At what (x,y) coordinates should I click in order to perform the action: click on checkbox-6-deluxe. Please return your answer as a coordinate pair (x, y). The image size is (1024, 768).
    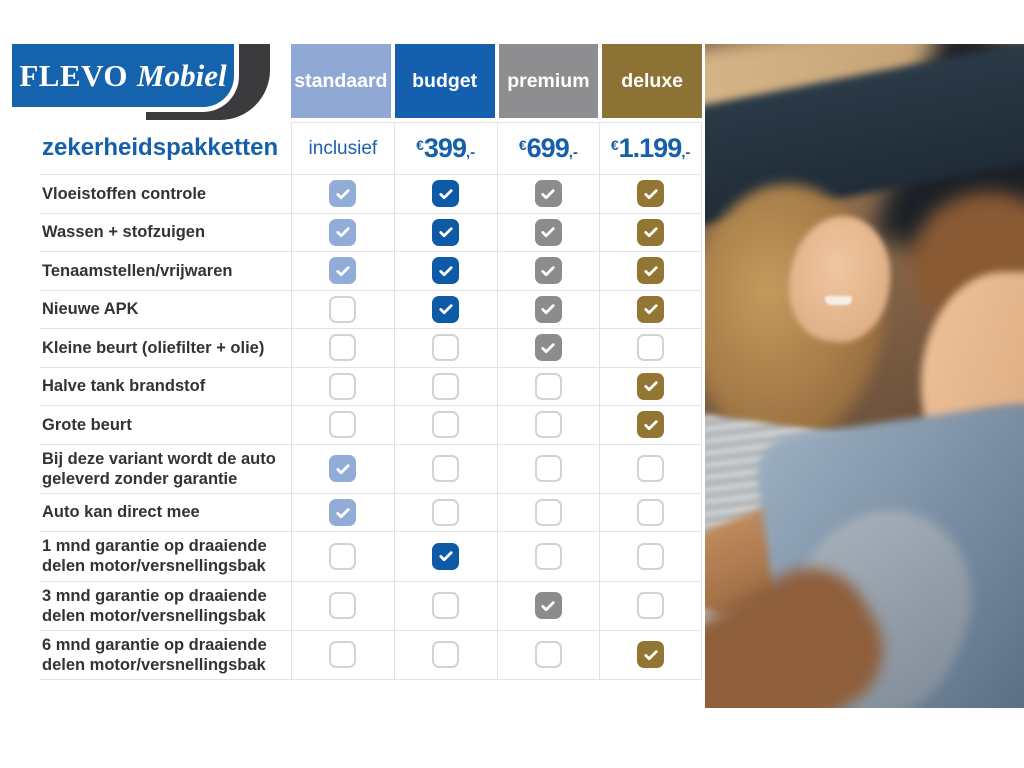
    Looking at the image, I should click on (651, 425).